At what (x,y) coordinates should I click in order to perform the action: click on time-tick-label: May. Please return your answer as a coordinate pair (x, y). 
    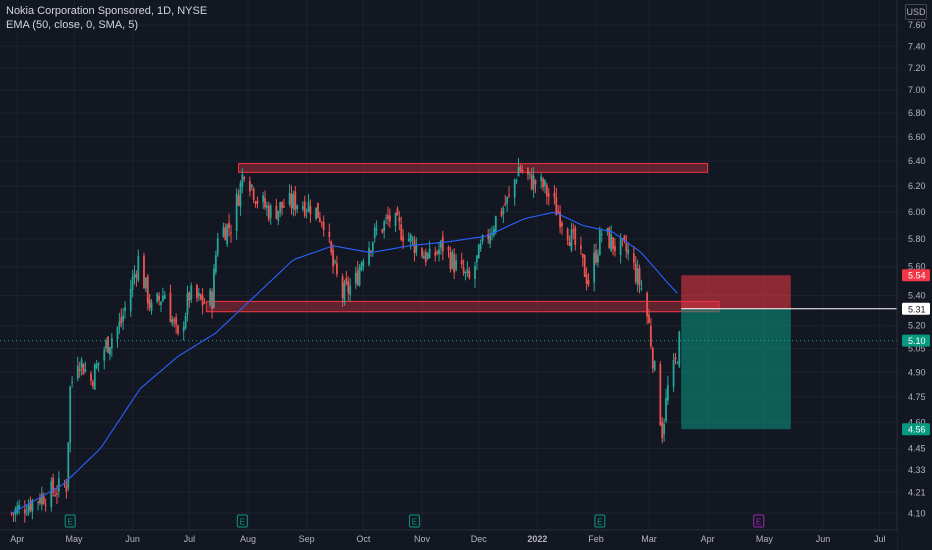
    Looking at the image, I should click on (74, 539).